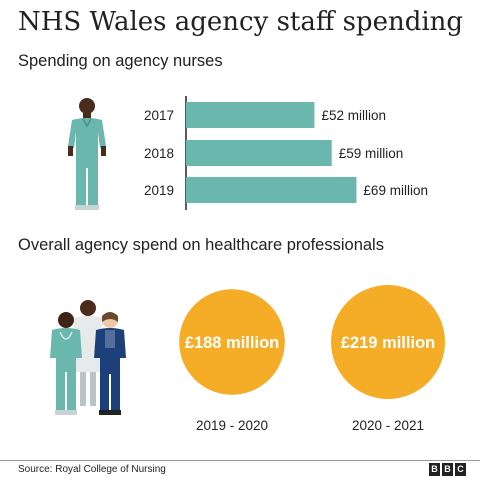 This screenshot has width=480, height=480. I want to click on bubble-value-label: £219 million, so click(388, 343).